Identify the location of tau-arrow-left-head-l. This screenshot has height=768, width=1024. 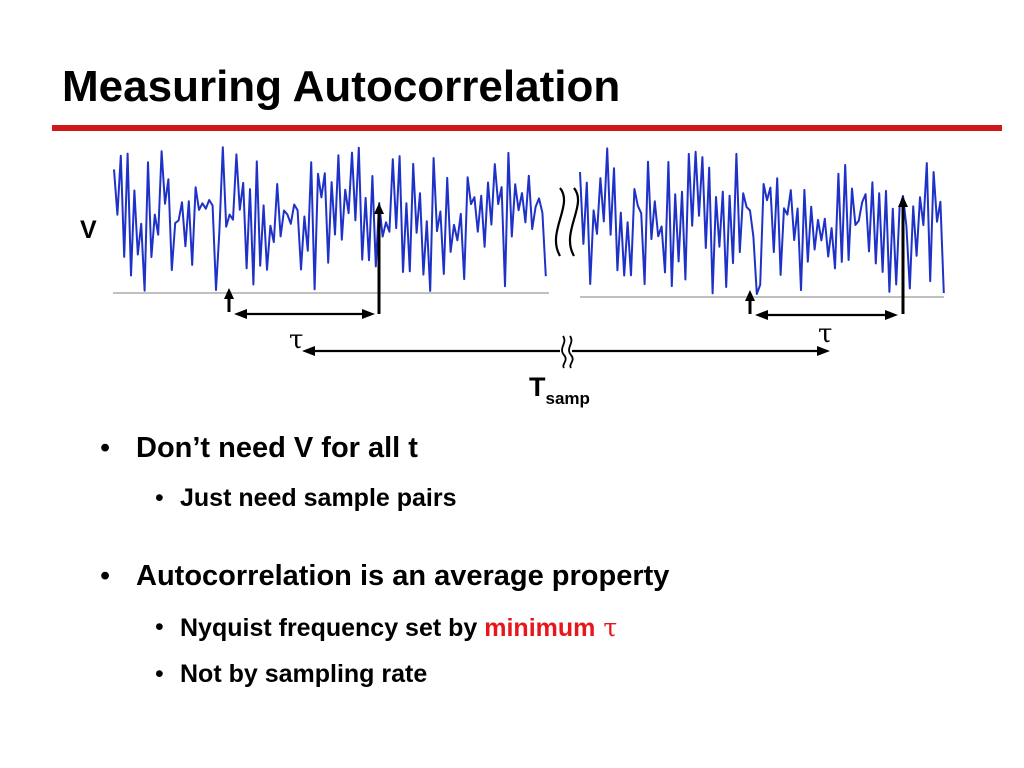
(240, 314).